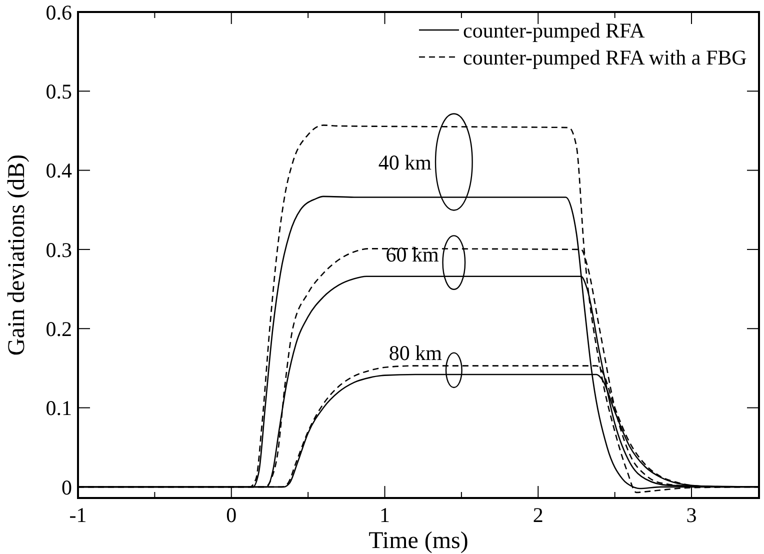 This screenshot has width=764, height=554. I want to click on y-tick-label: 0.1, so click(59, 408).